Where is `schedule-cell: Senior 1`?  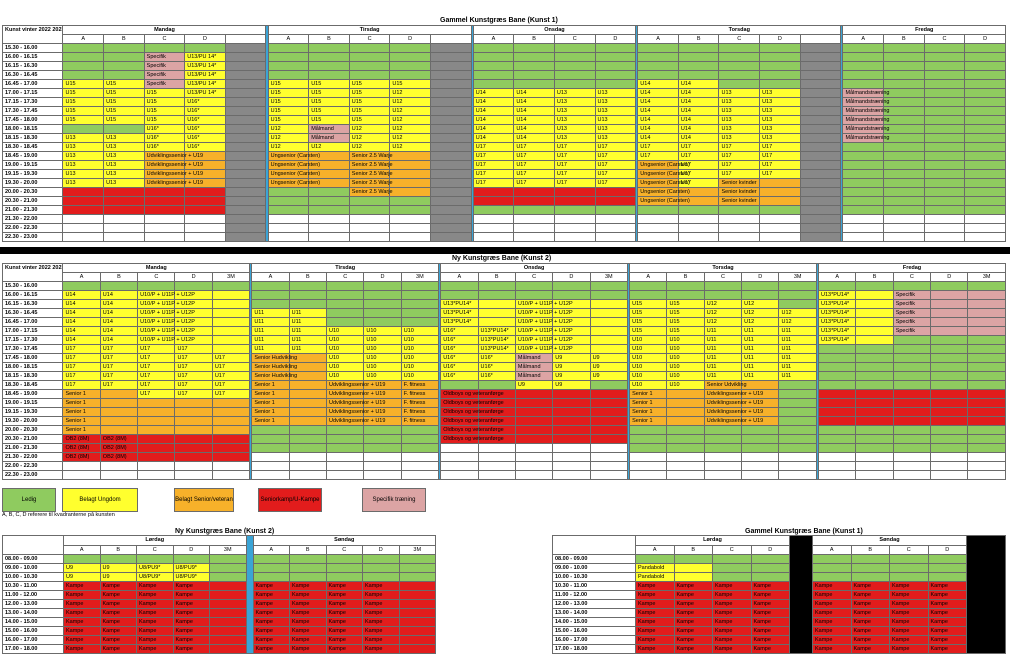
schedule-cell: Senior 1 is located at coordinates (648, 421).